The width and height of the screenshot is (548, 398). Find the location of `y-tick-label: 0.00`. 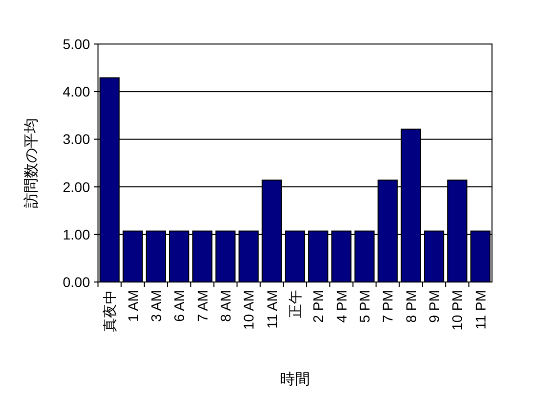

y-tick-label: 0.00 is located at coordinates (76, 282).